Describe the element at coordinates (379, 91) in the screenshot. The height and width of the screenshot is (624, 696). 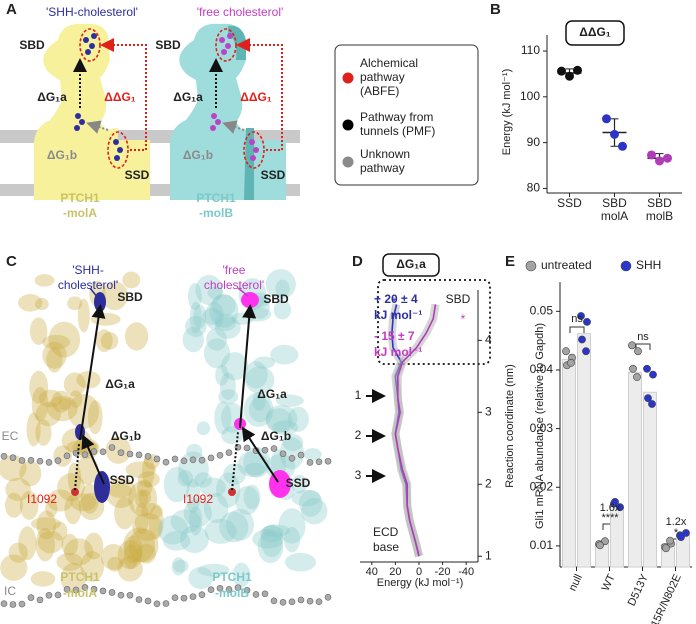
I see `legend-label: (ABFE)` at that location.